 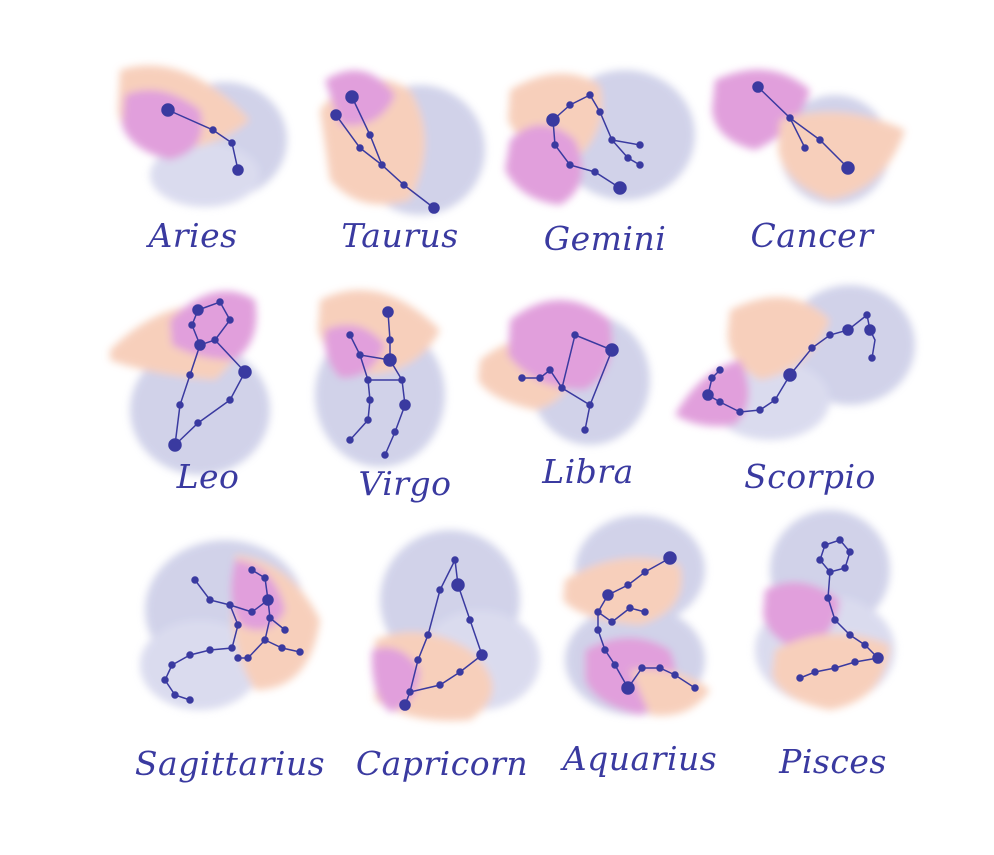 What do you see at coordinates (595, 143) in the screenshot?
I see `constellation-gemini` at bounding box center [595, 143].